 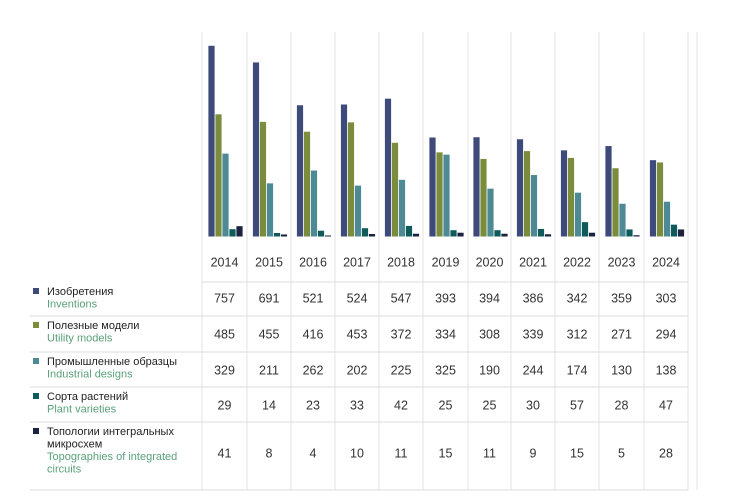 I want to click on bar-utility-models-2016, so click(x=307, y=184).